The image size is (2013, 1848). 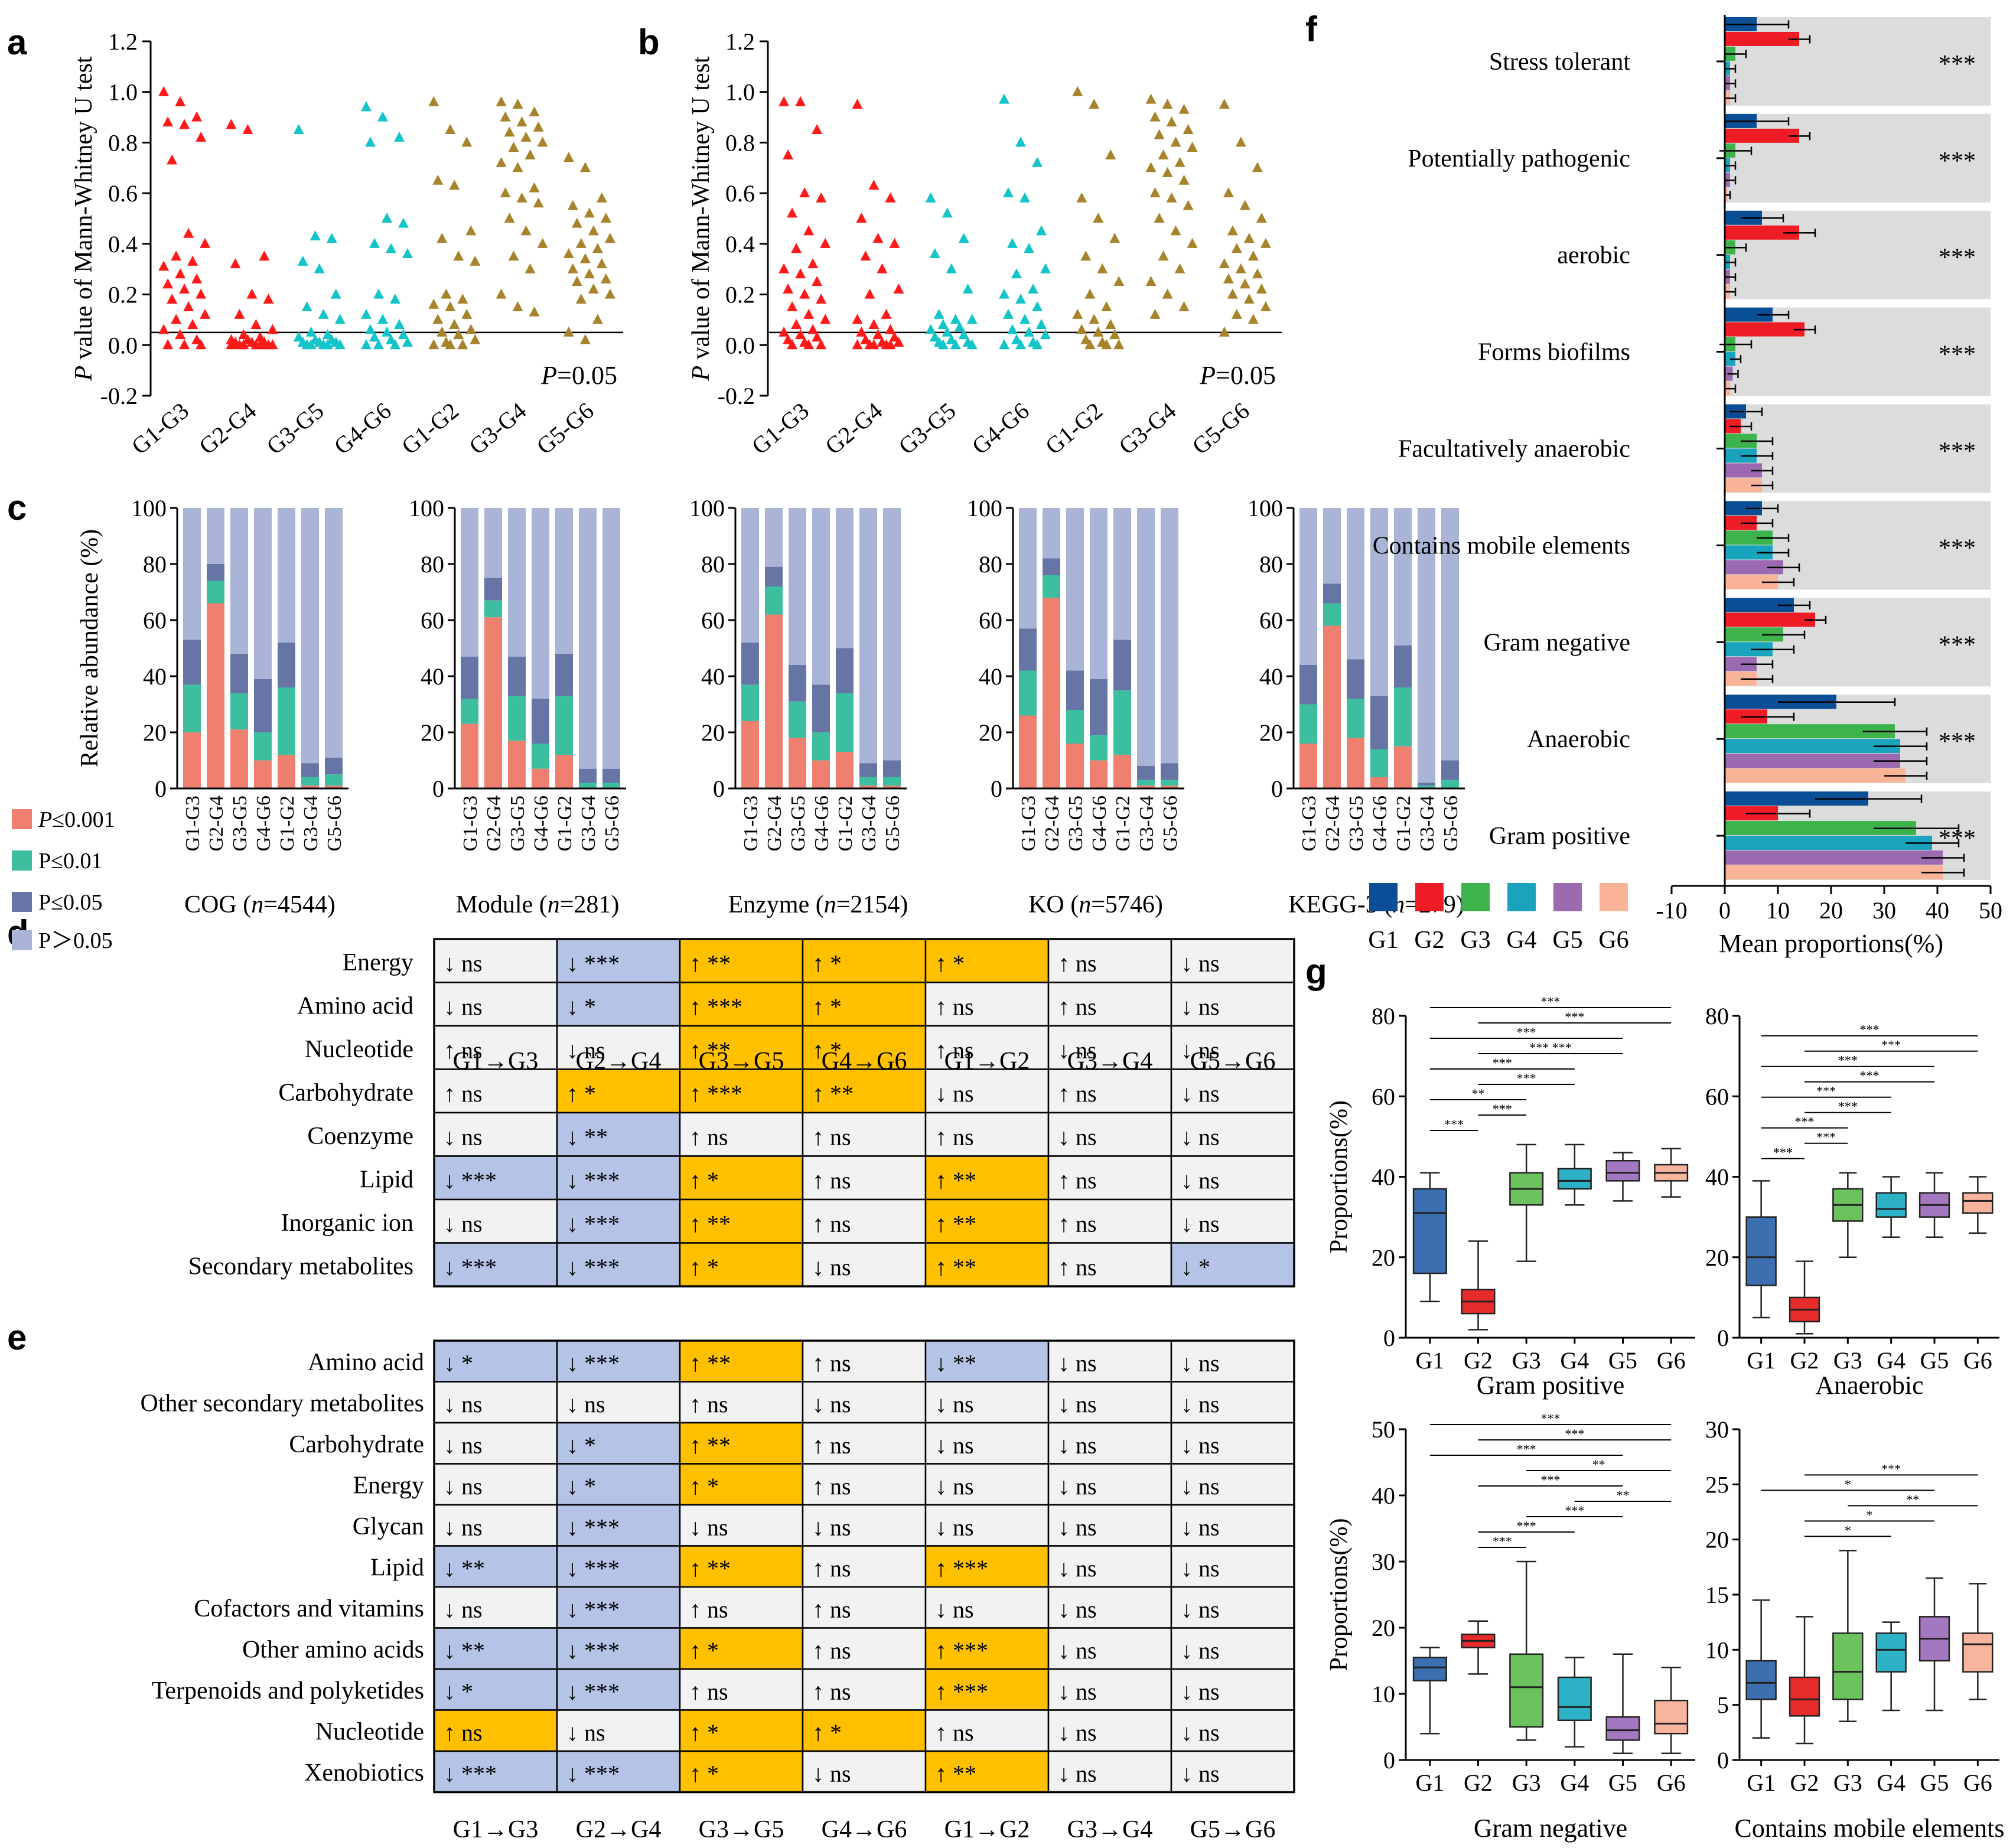 What do you see at coordinates (1847, 1360) in the screenshot?
I see `x-tick-label: G3` at bounding box center [1847, 1360].